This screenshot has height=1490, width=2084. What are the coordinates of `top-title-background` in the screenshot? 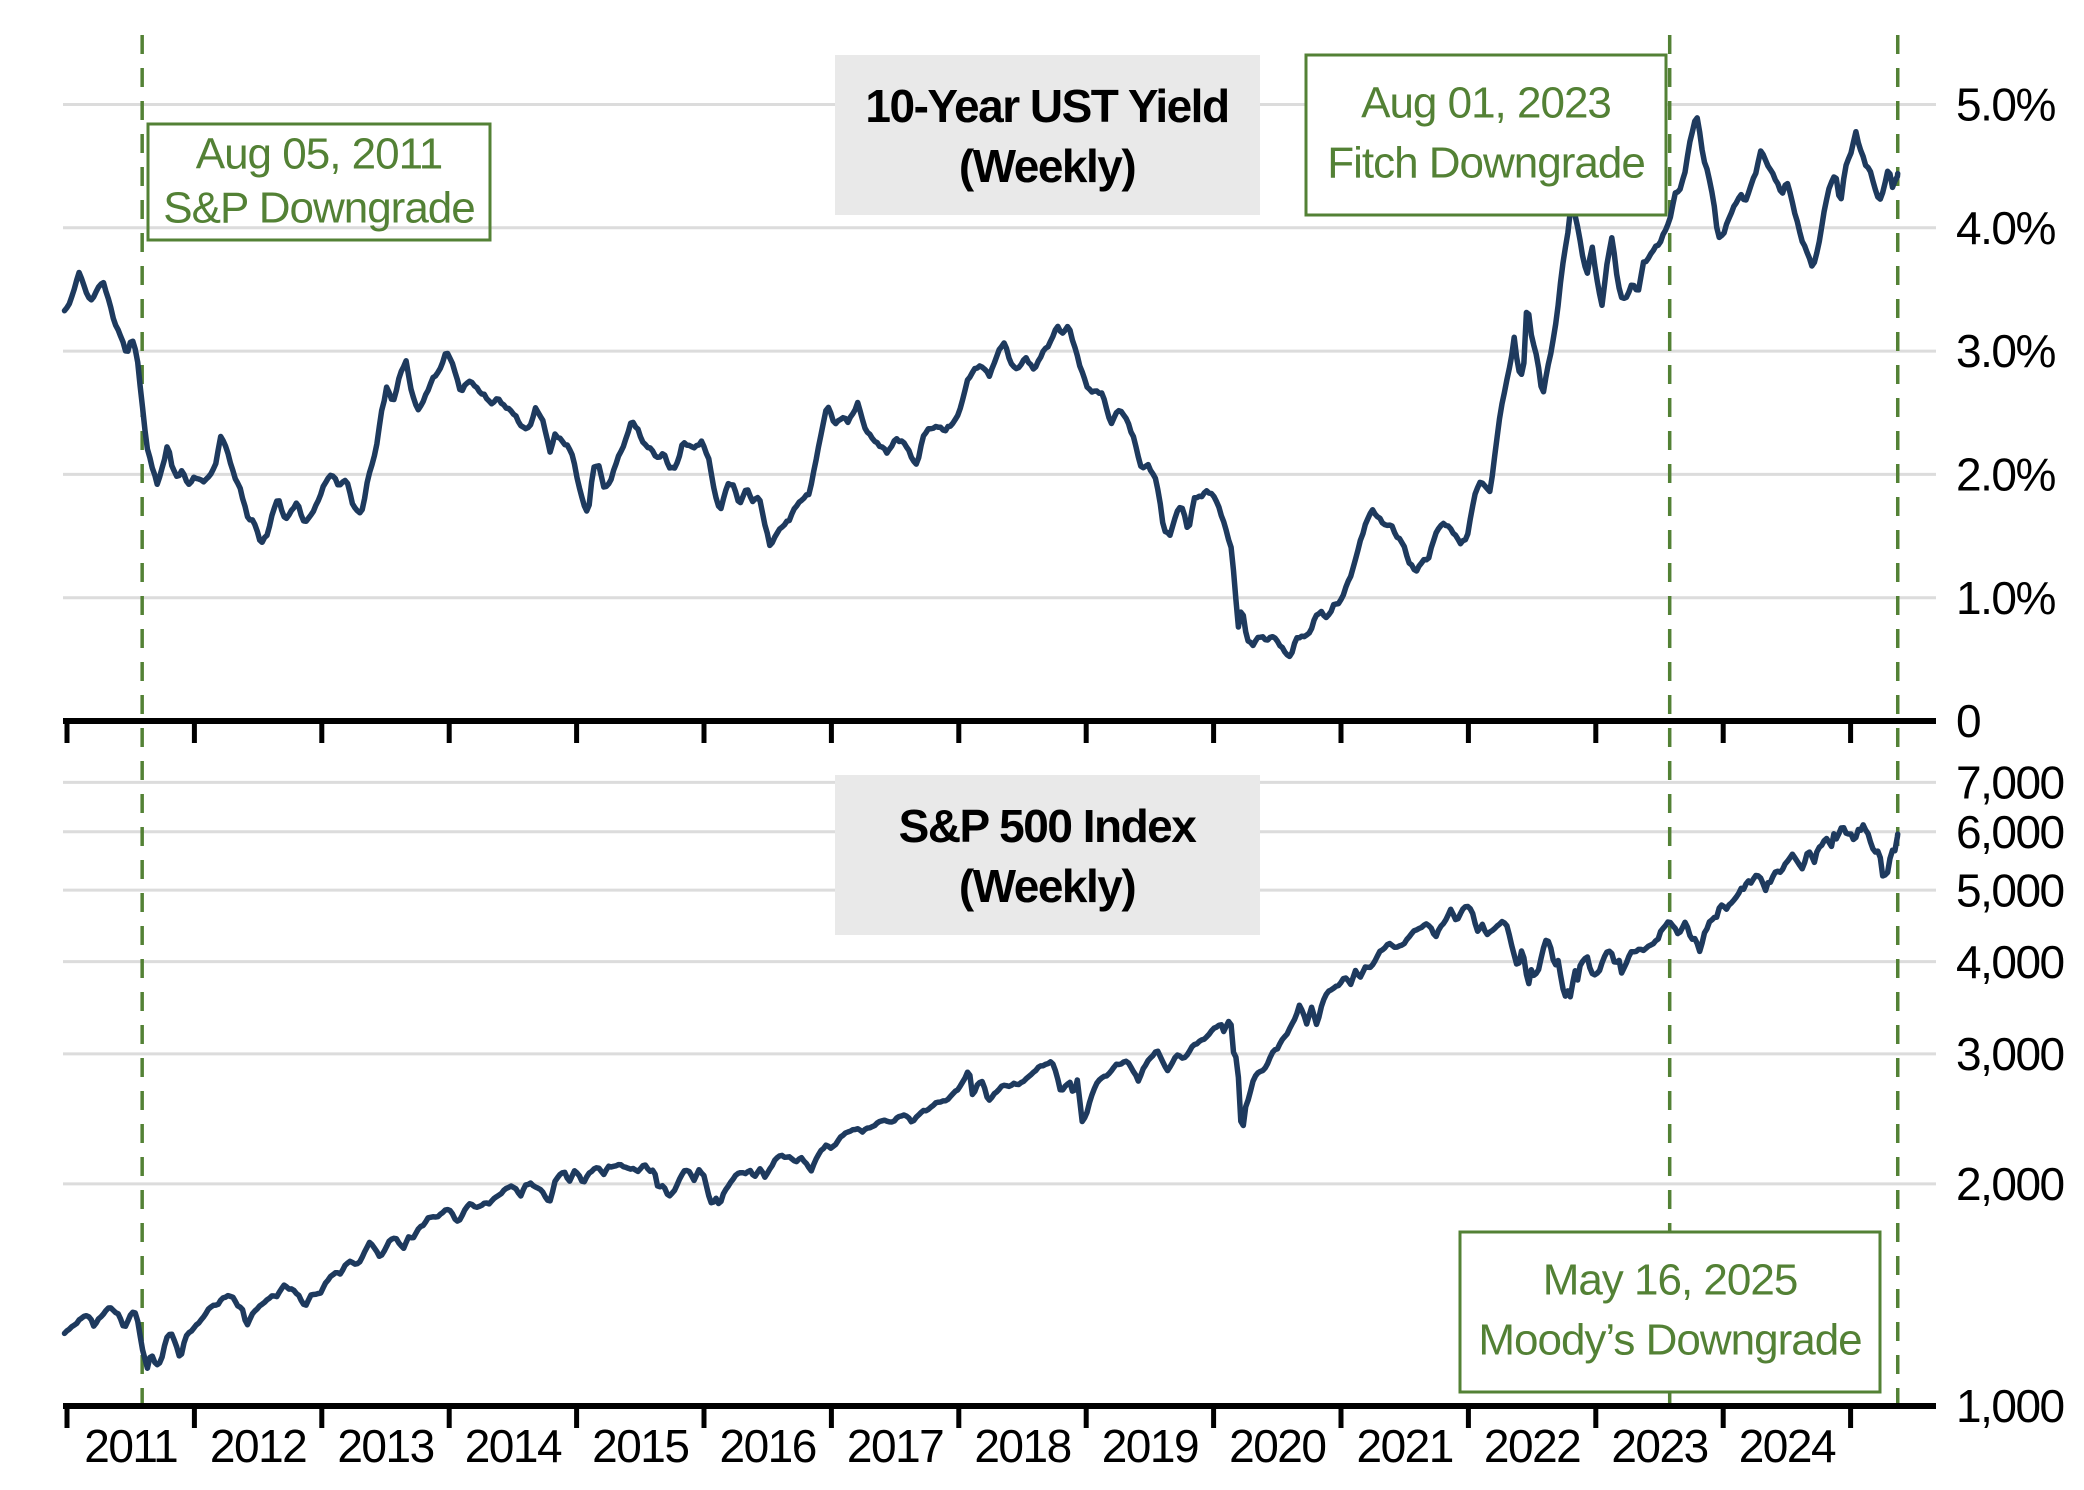 It's located at (1047, 135).